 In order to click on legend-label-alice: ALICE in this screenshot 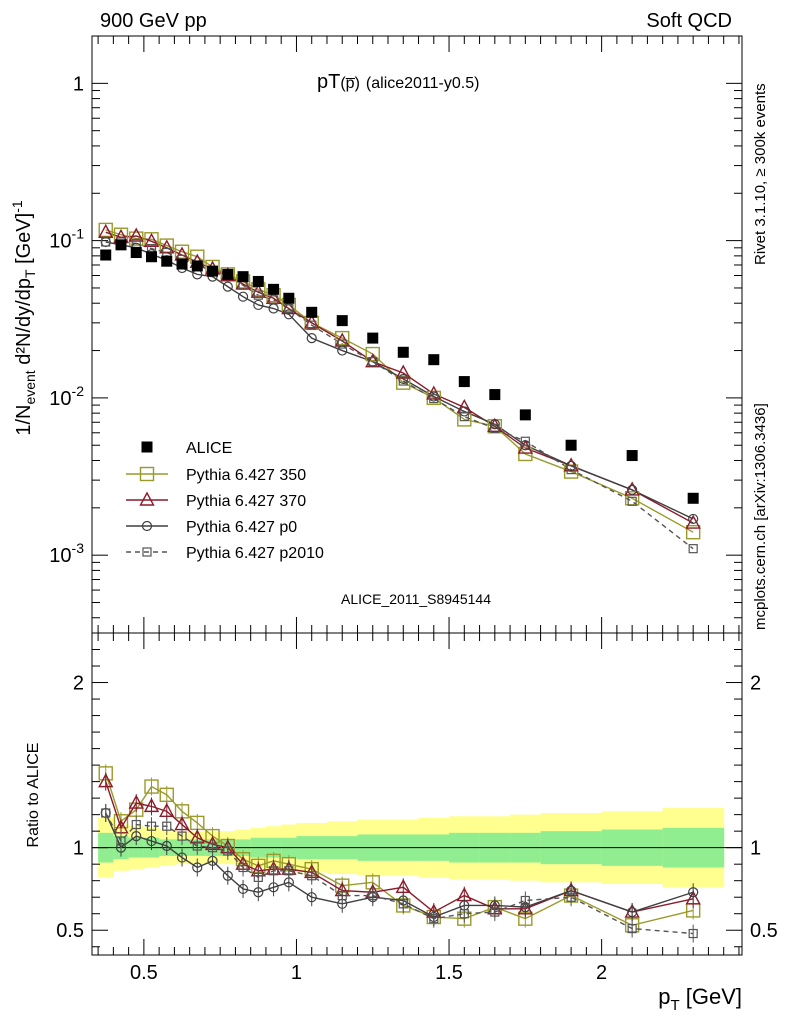, I will do `click(209, 448)`.